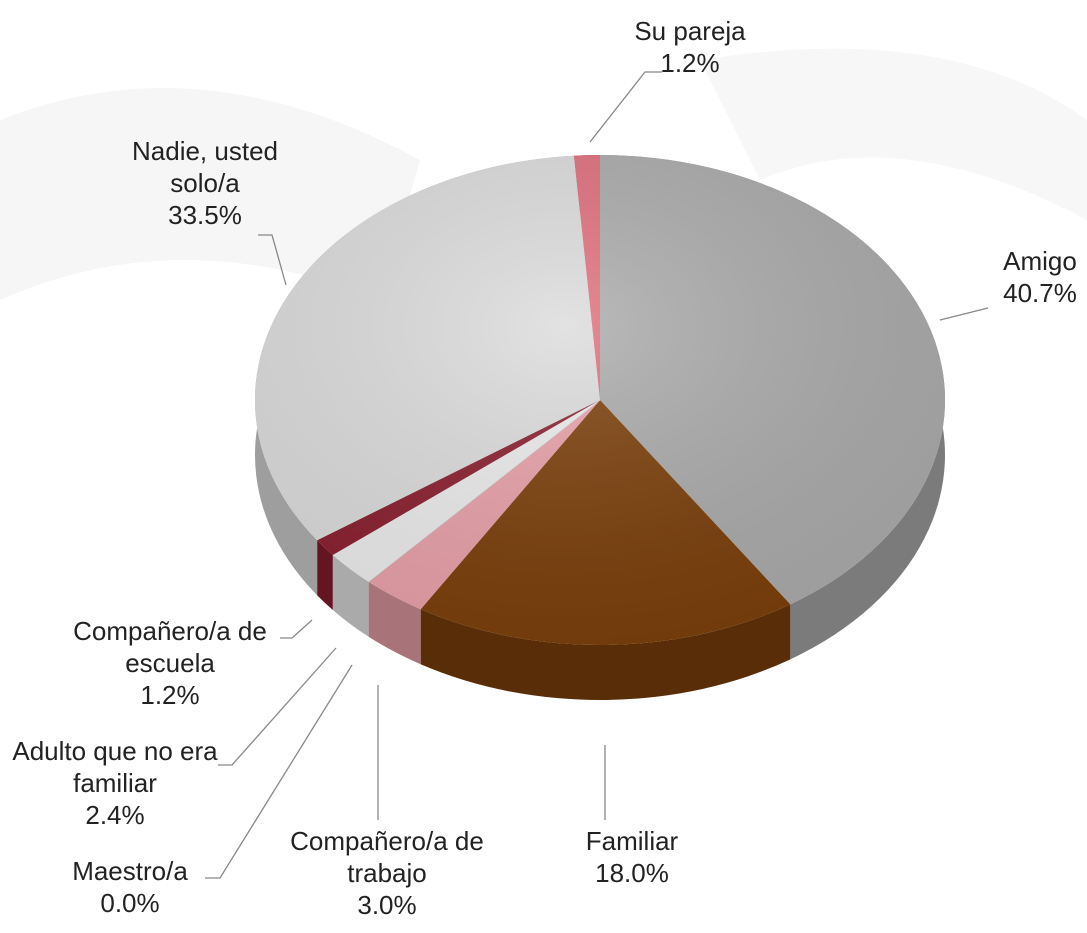 The width and height of the screenshot is (1087, 933). Describe the element at coordinates (205, 215) in the screenshot. I see `value-label: 33.5%` at that location.